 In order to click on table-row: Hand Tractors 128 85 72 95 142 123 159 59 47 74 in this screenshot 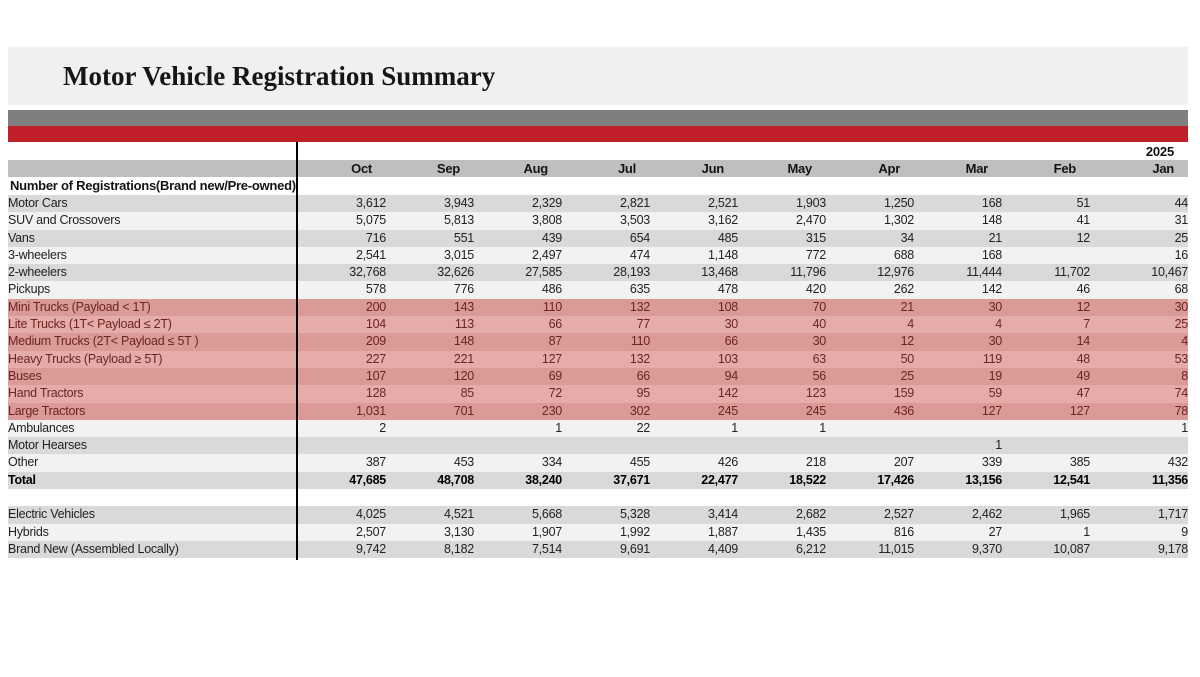, I will do `click(598, 394)`.